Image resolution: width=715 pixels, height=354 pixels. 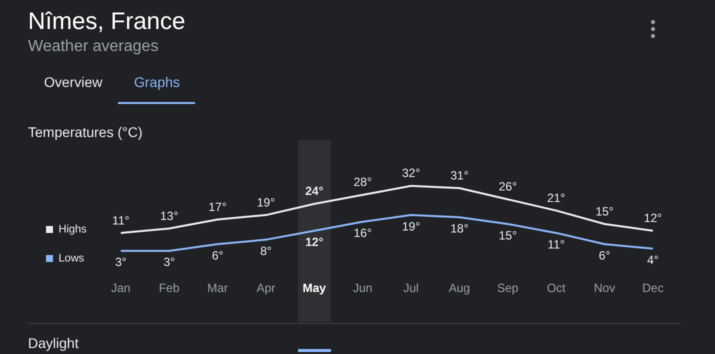 What do you see at coordinates (314, 191) in the screenshot?
I see `data-label: 24°` at bounding box center [314, 191].